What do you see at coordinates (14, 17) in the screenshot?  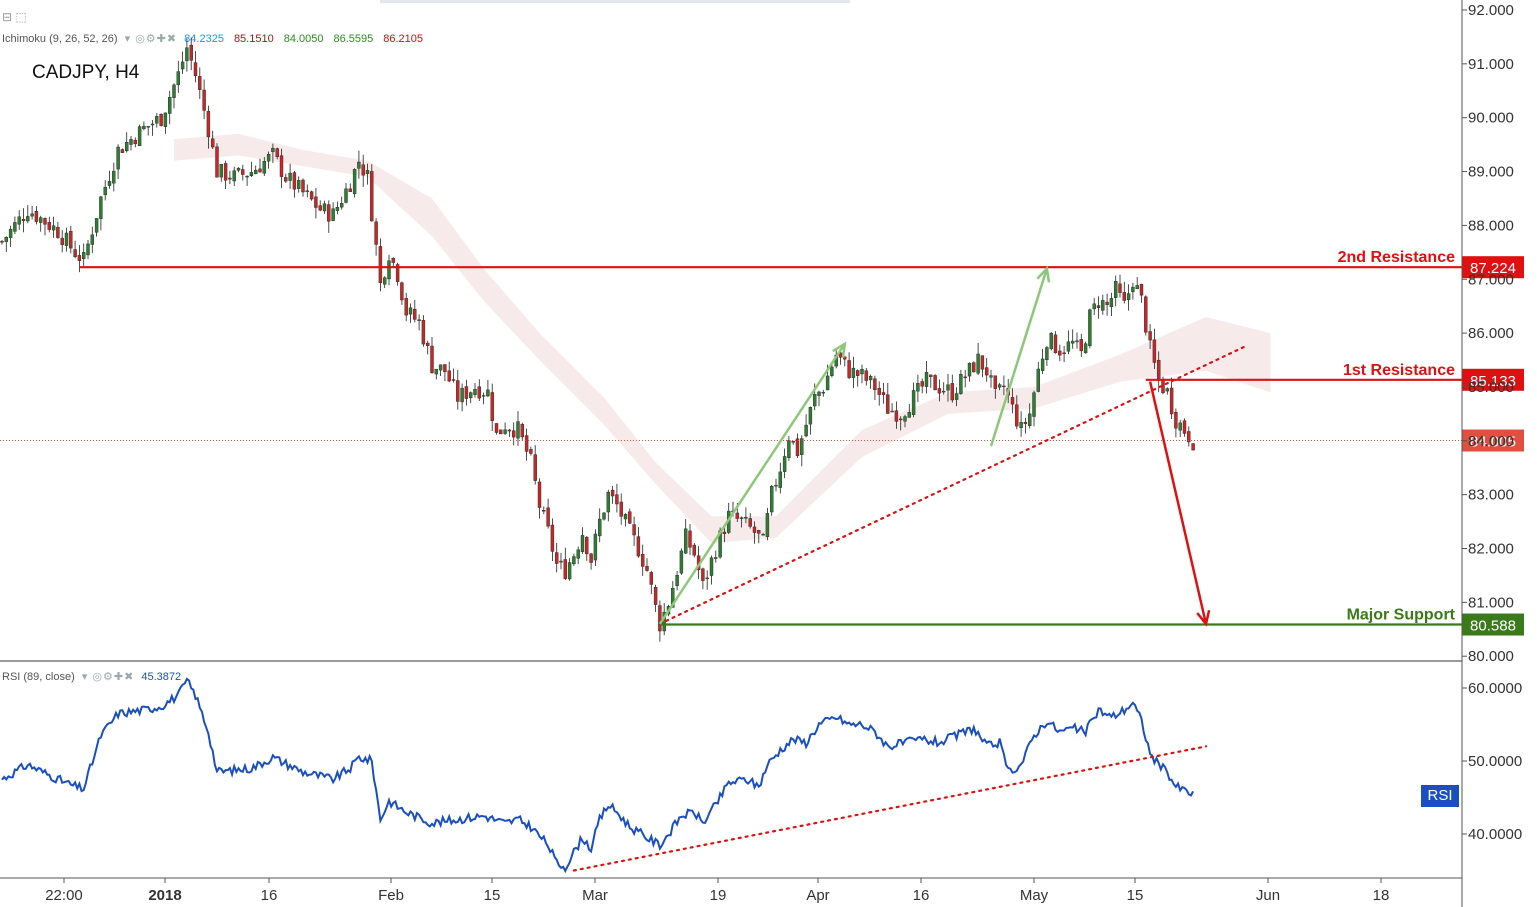 I see `pane-controls: ⊟ ⬚` at bounding box center [14, 17].